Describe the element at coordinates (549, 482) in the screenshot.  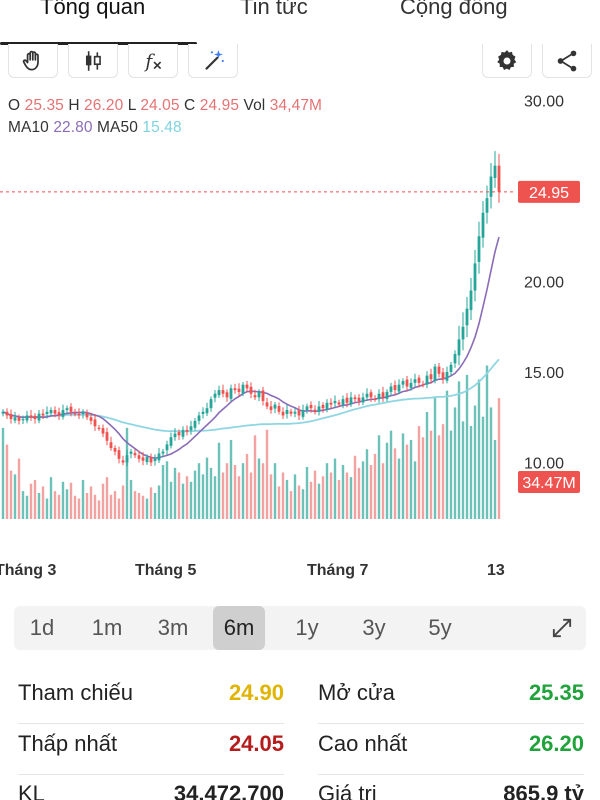
I see `volume-tag` at that location.